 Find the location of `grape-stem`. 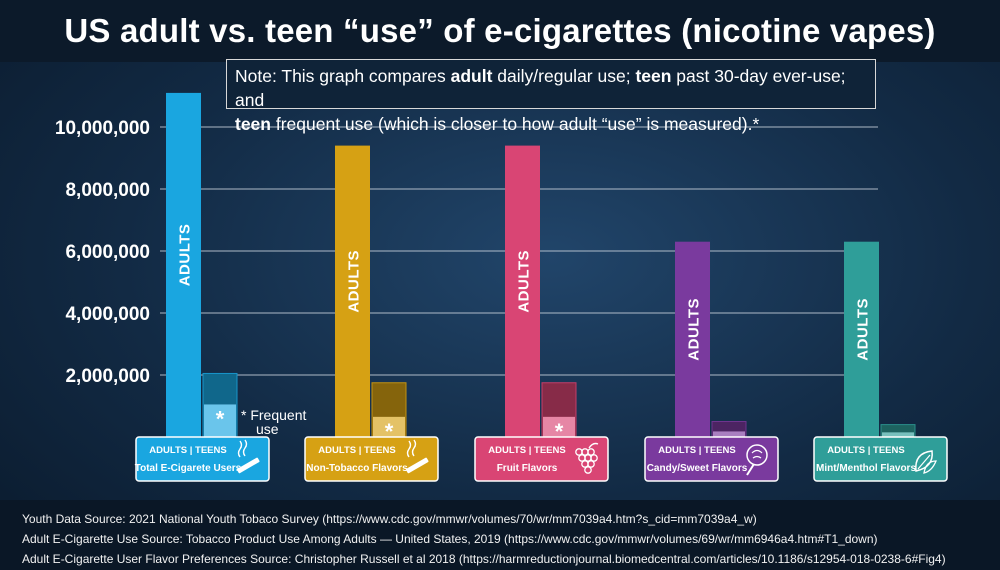

grape-stem is located at coordinates (593, 445).